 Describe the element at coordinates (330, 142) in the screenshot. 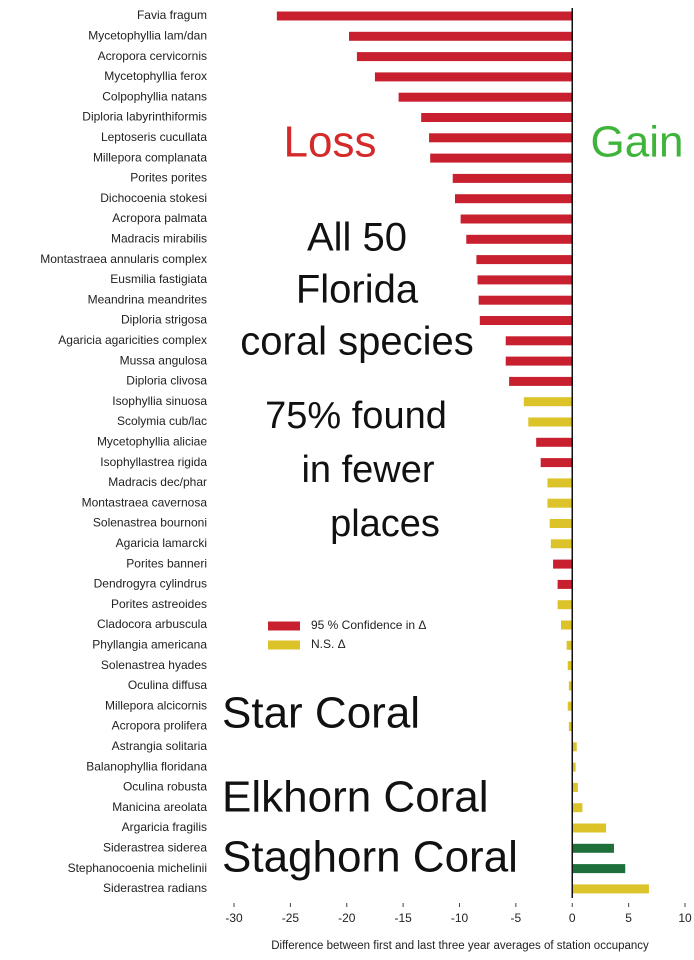

I see `annotation: Loss` at that location.